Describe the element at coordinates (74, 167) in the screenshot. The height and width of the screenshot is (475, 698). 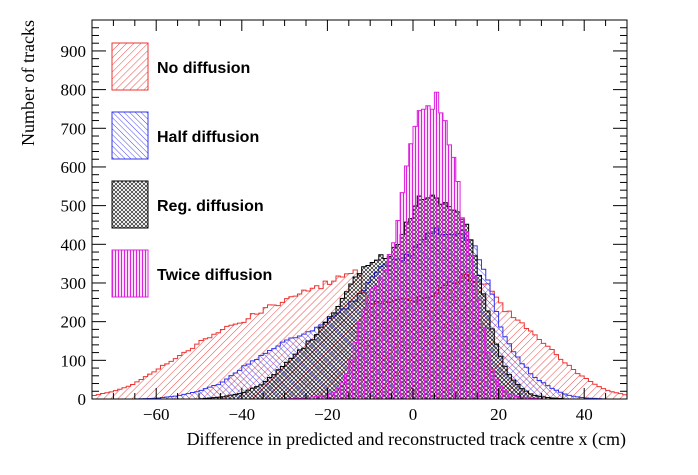
I see `y-tick-label: 600` at that location.